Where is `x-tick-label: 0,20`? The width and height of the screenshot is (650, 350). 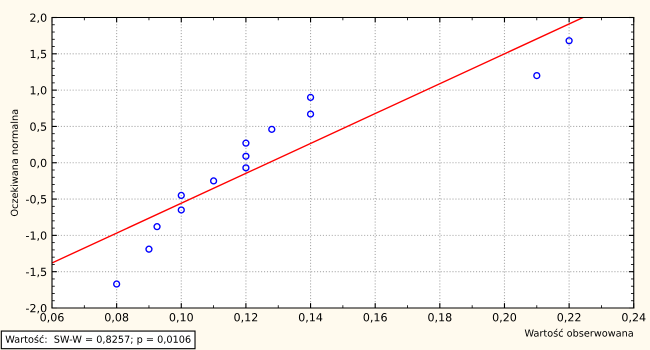 x-tick-label: 0,20 is located at coordinates (504, 318).